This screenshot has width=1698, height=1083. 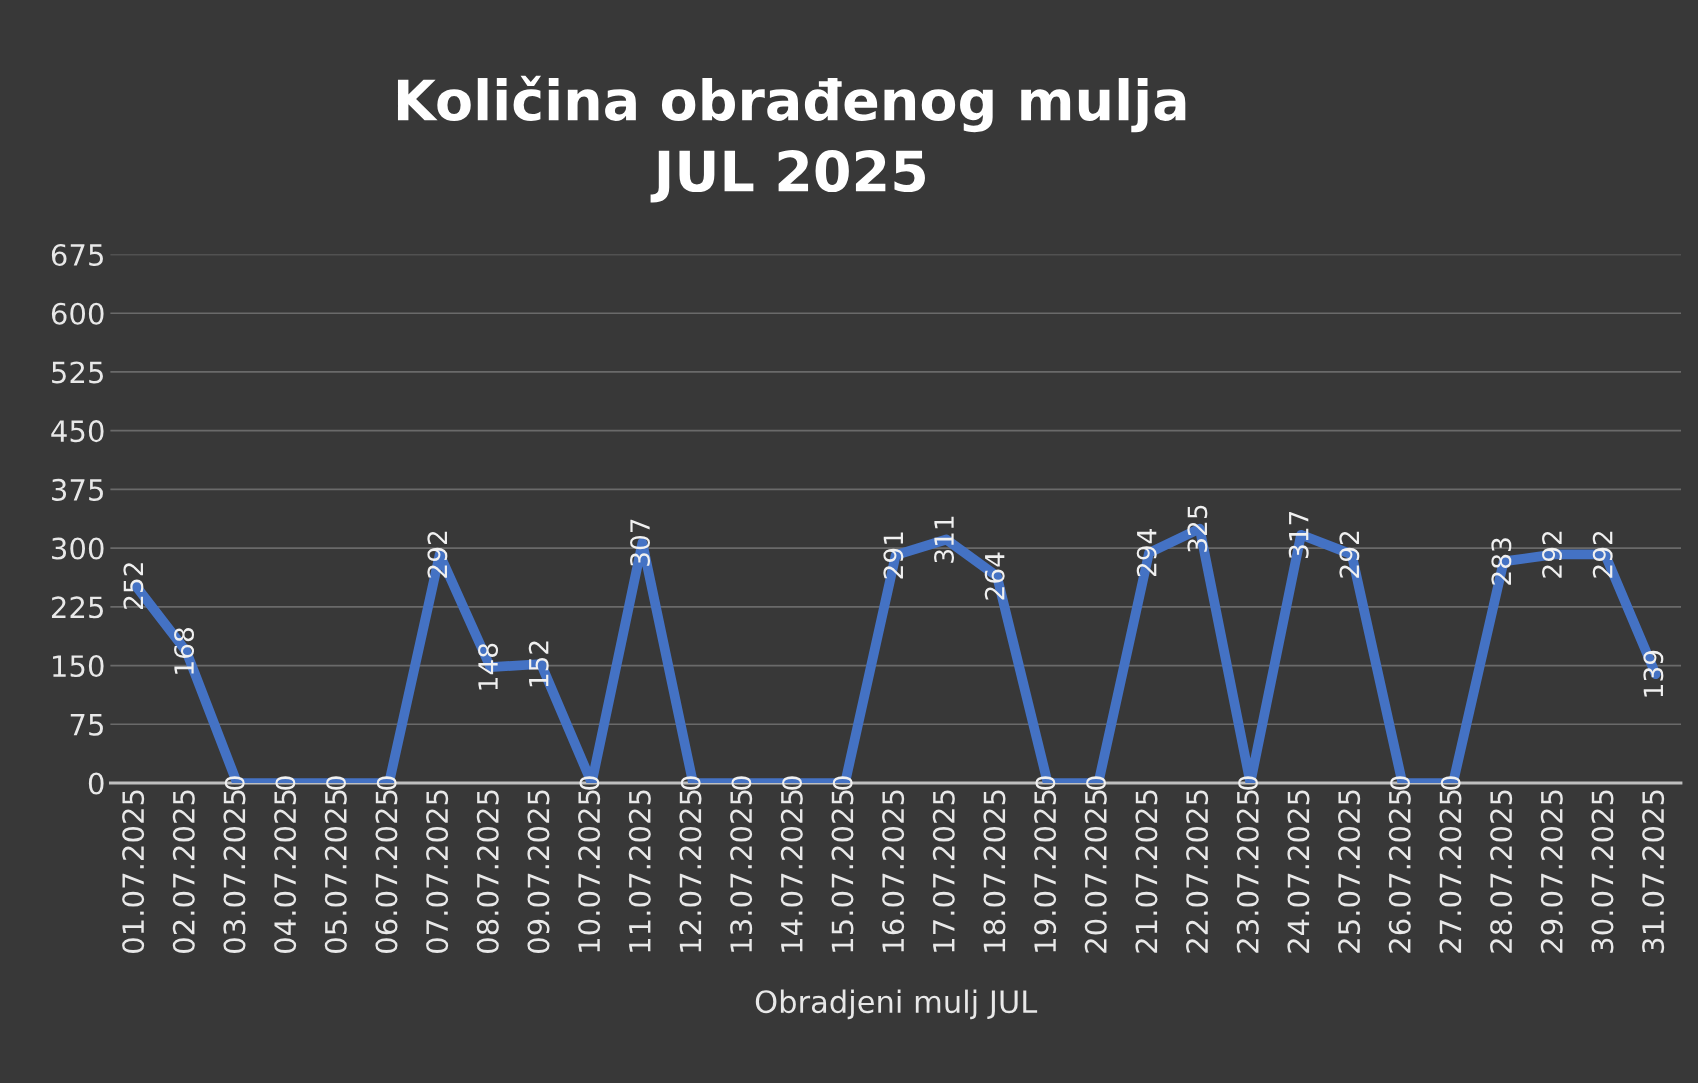 What do you see at coordinates (893, 555) in the screenshot?
I see `data-label: 291` at bounding box center [893, 555].